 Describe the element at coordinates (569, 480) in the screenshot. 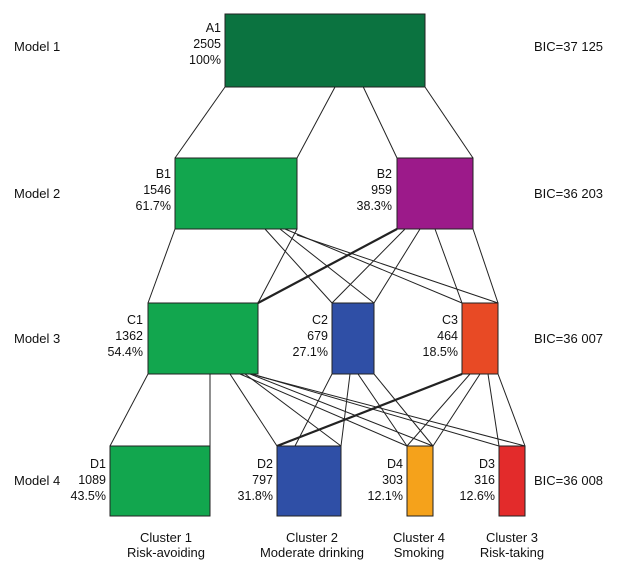

I see `model-4-bic: BIC=36 008` at that location.